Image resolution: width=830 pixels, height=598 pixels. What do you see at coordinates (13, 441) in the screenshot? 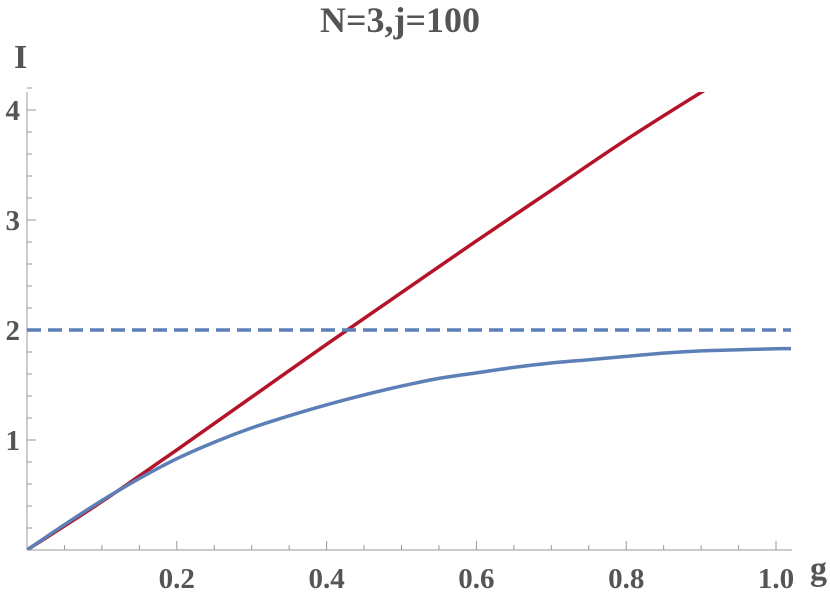
I see `y-tick-label: 1` at bounding box center [13, 441].